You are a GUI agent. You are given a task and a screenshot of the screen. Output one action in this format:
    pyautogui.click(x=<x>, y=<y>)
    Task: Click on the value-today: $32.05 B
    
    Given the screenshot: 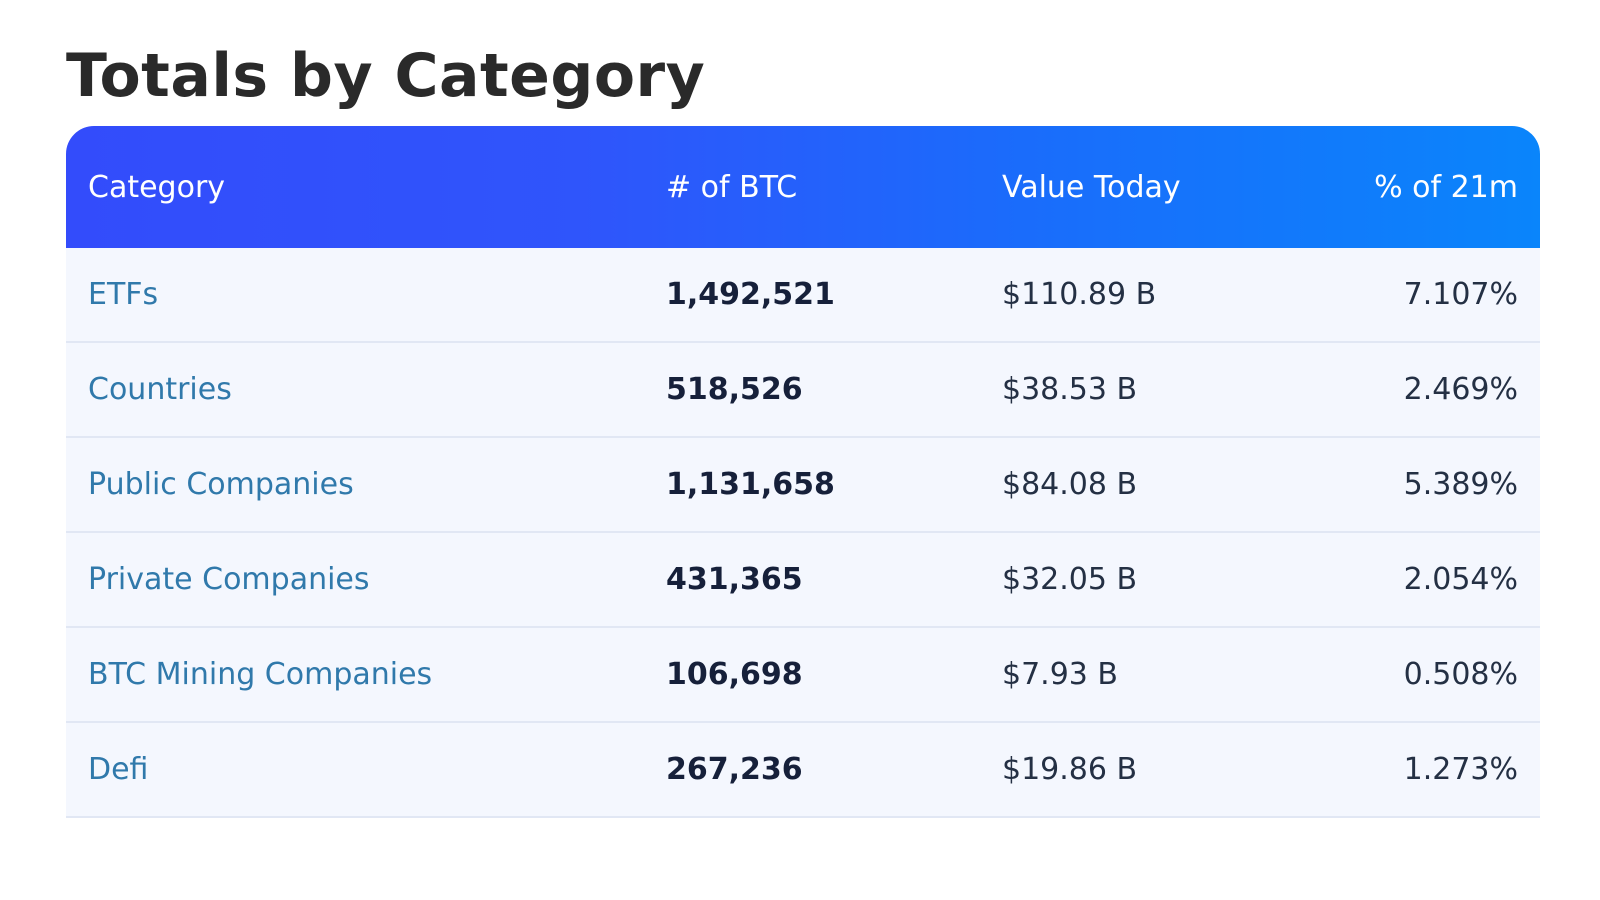 What is the action you would take?
    pyautogui.click(x=1070, y=579)
    